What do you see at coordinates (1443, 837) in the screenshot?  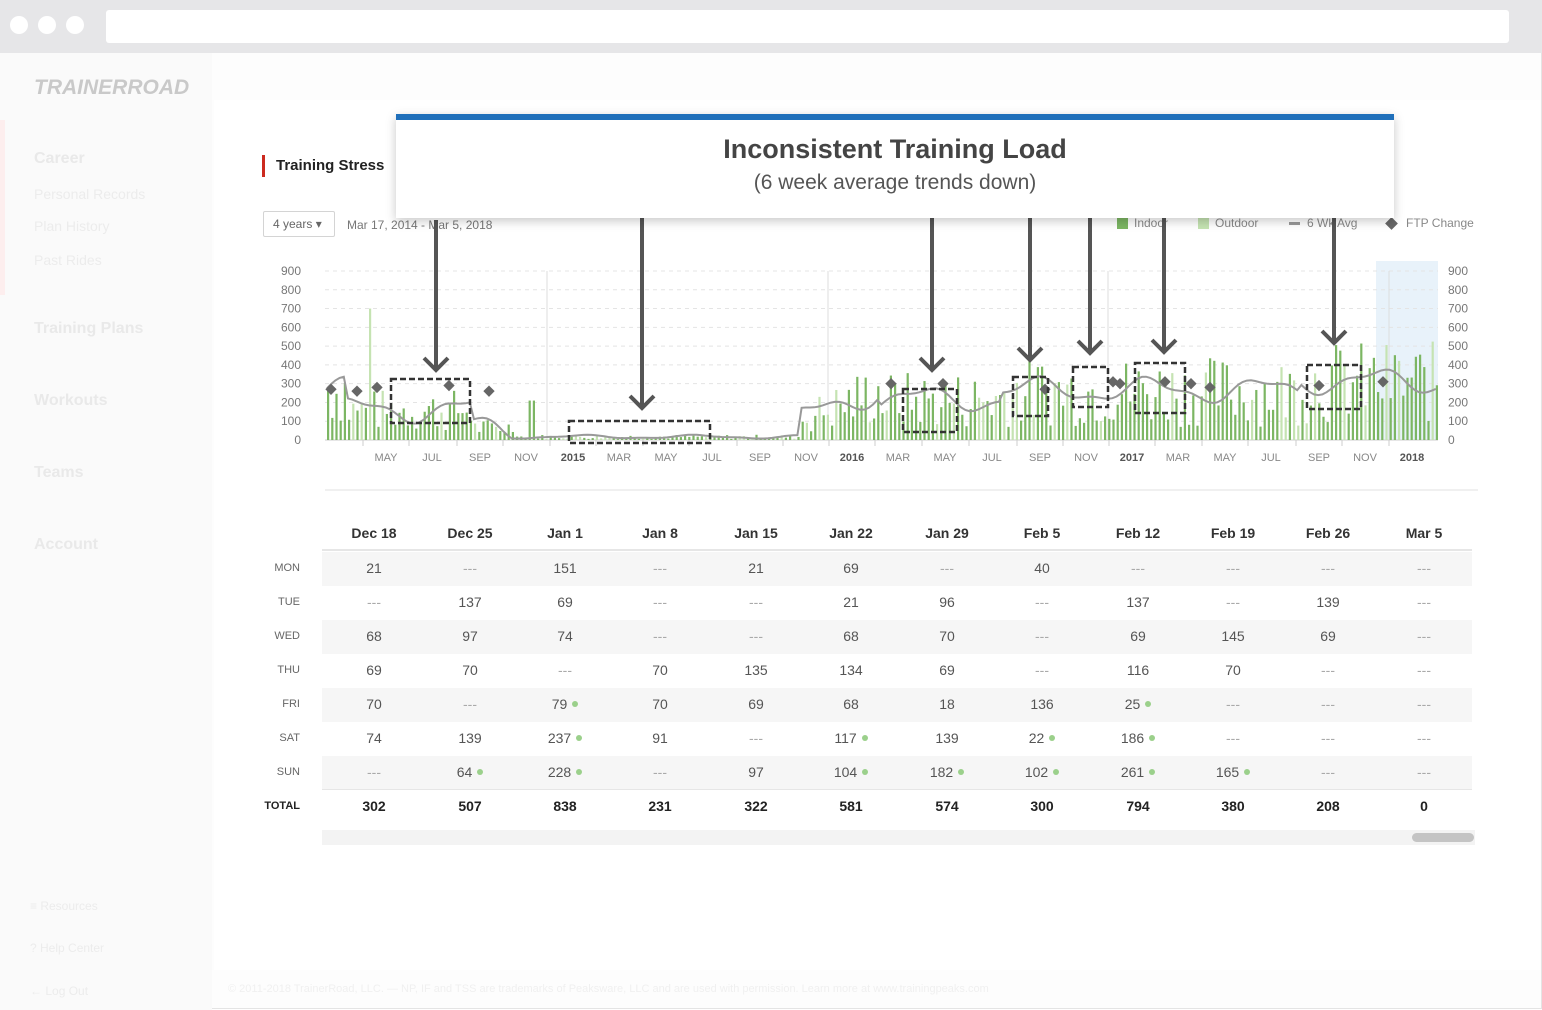 I see `table-scrollbar-thumb` at bounding box center [1443, 837].